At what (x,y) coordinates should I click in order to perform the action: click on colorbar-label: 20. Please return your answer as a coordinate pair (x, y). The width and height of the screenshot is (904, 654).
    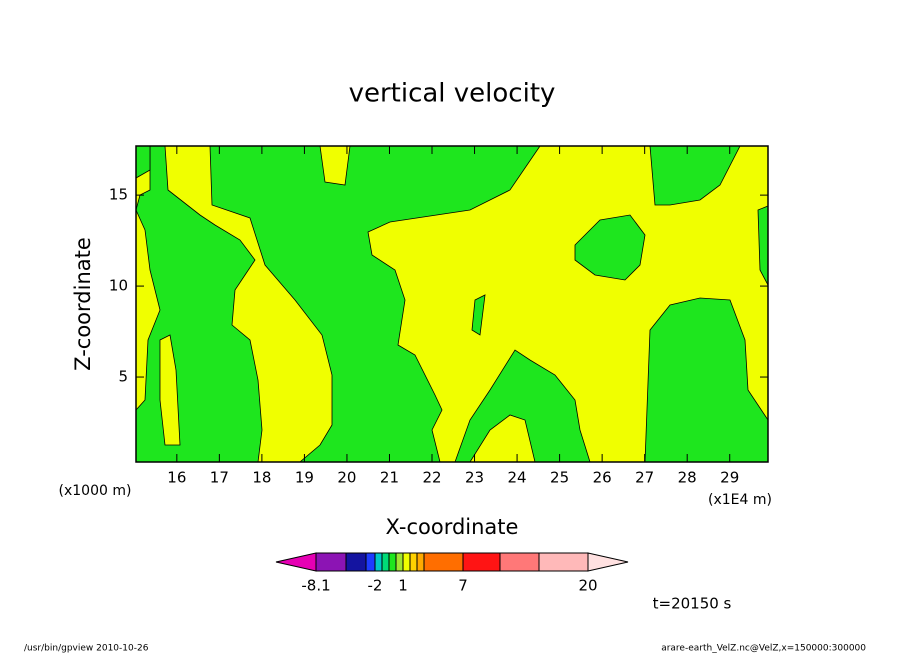
    Looking at the image, I should click on (587, 586).